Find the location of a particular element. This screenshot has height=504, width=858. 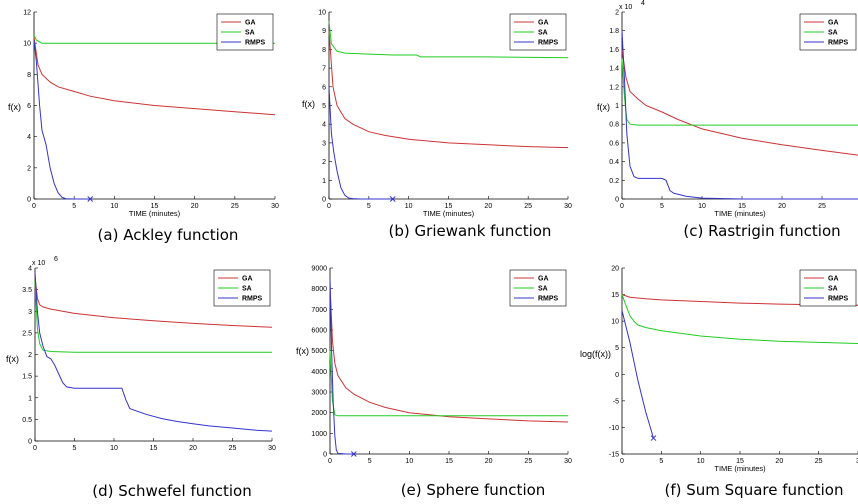

y-tick-label: 3.5 is located at coordinates (27, 290).